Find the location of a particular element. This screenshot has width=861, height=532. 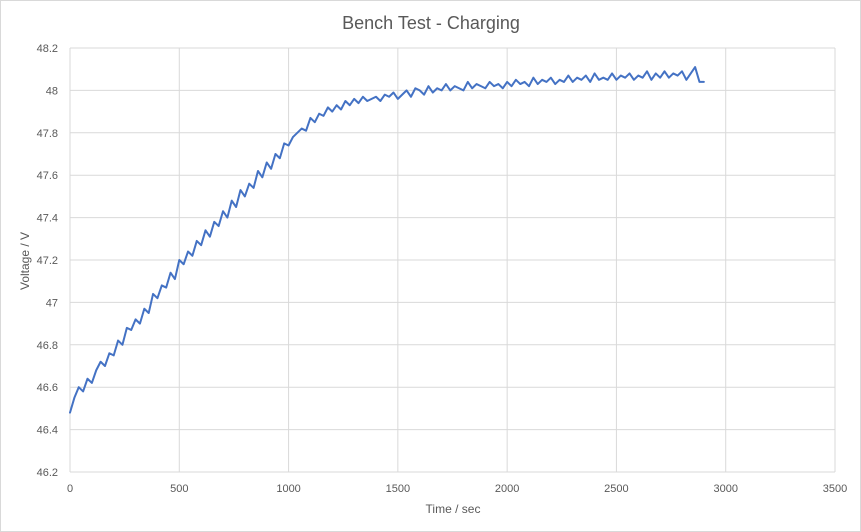

x-axis-ticks: 0 500 1000 1500 2000 2500 3000 3500 is located at coordinates (457, 489).